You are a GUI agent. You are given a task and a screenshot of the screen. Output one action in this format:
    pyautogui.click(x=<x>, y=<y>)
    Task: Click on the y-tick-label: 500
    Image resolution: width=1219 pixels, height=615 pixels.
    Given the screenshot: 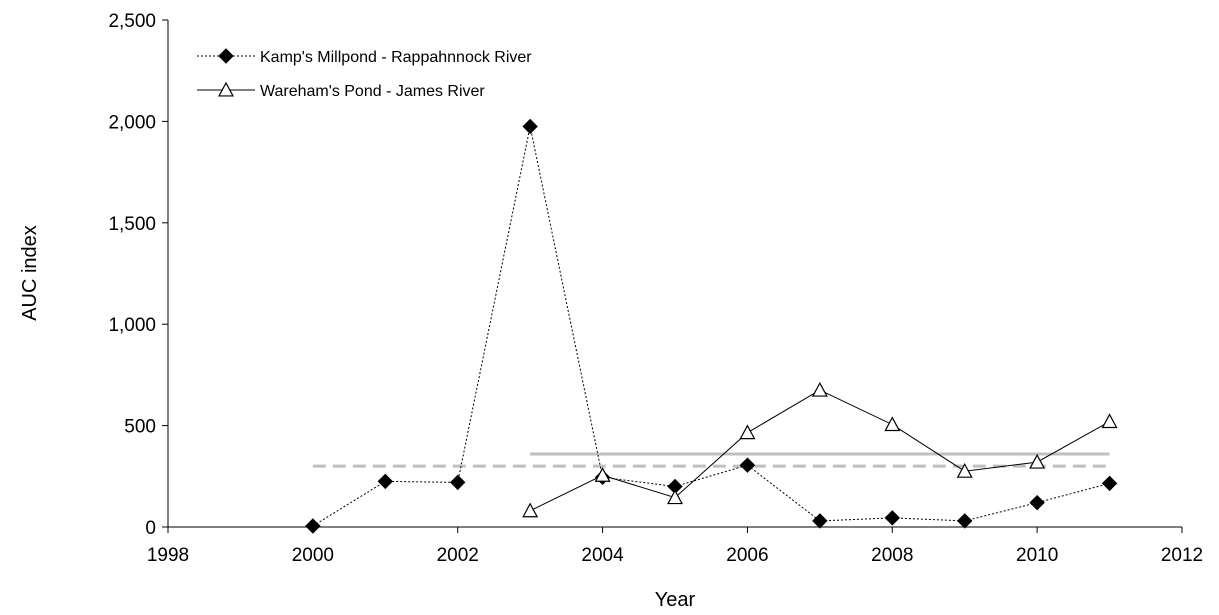 What is the action you would take?
    pyautogui.click(x=140, y=427)
    